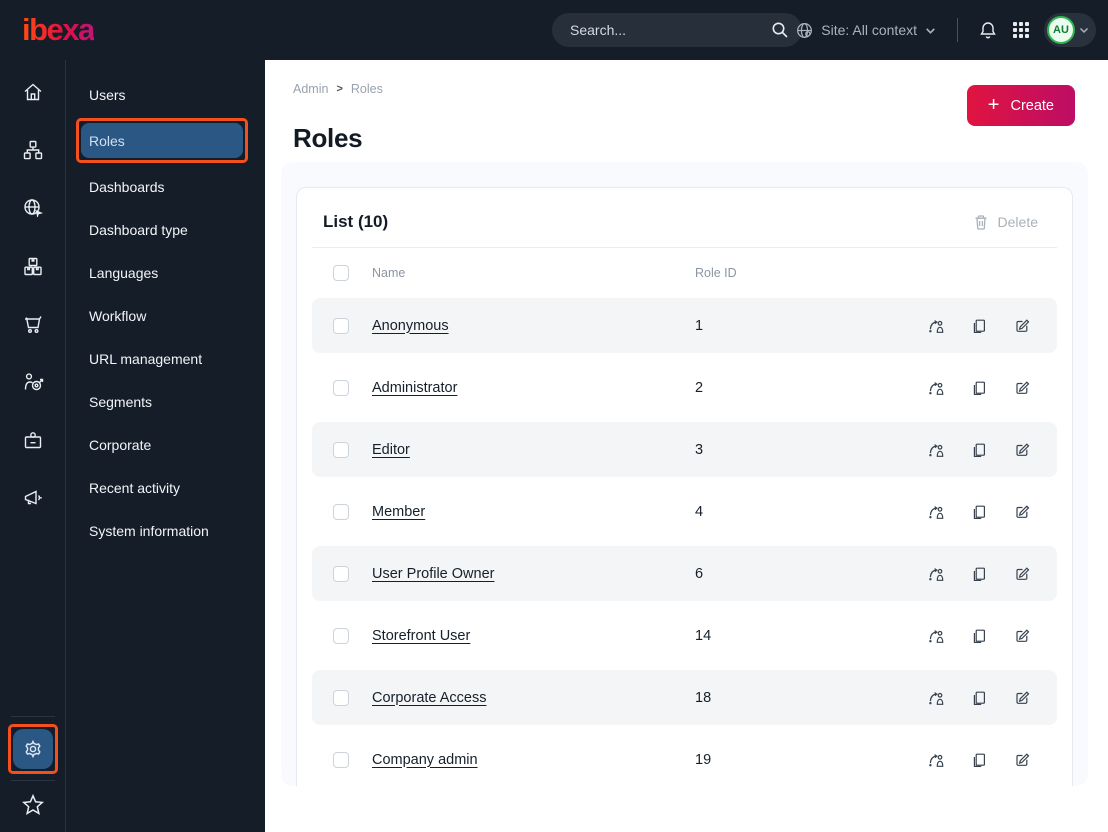 The width and height of the screenshot is (1108, 832). I want to click on search-input, so click(661, 30).